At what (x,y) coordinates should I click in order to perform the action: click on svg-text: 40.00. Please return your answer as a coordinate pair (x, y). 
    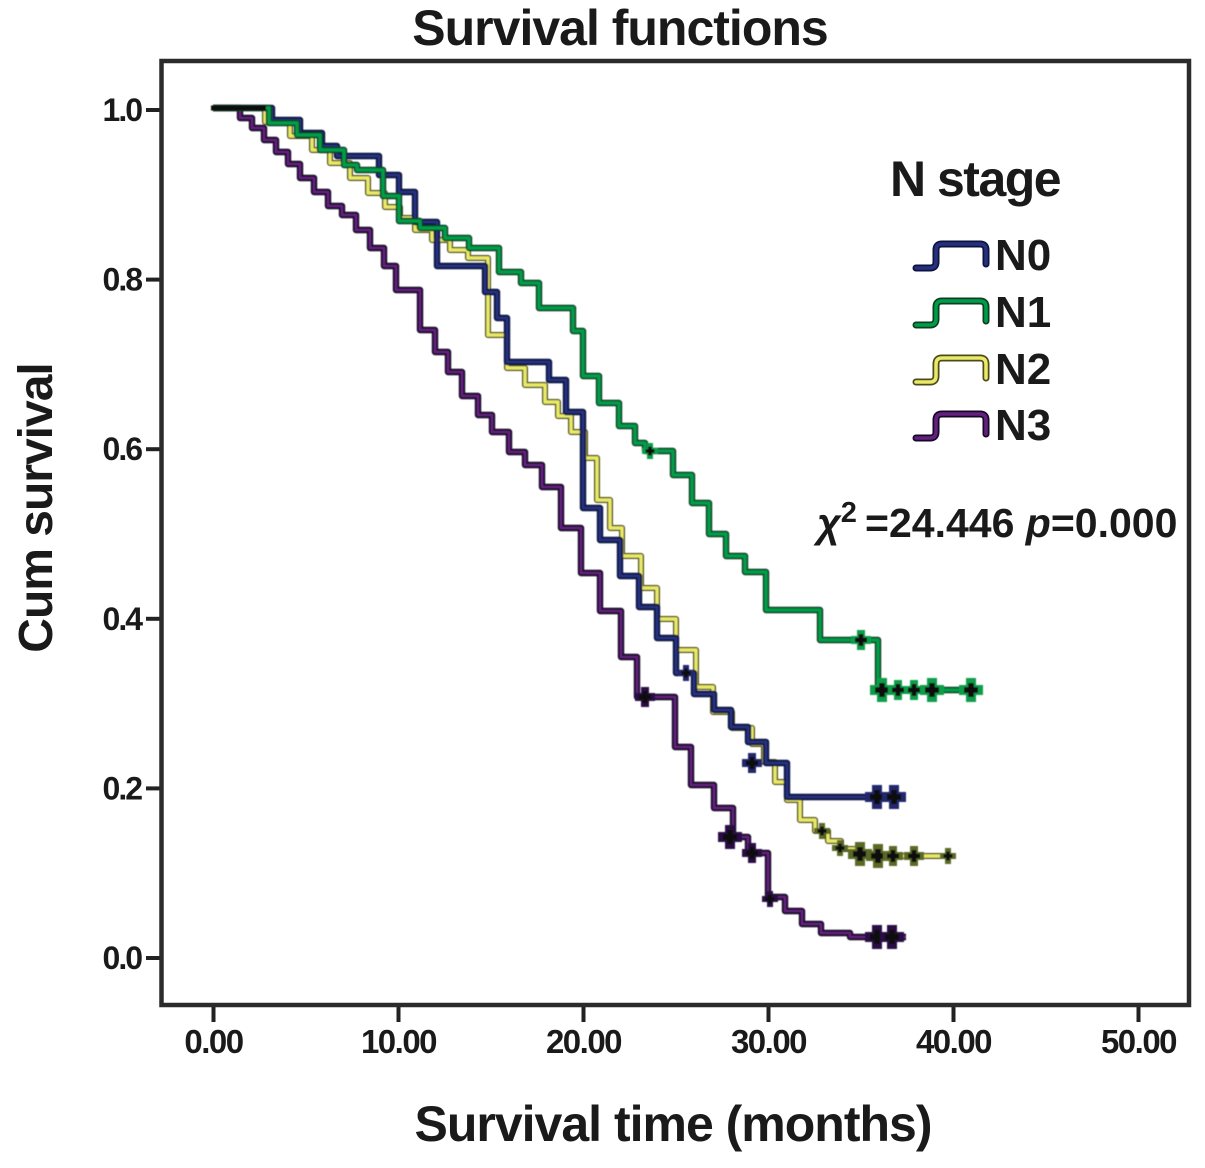
    Looking at the image, I should click on (953, 1041).